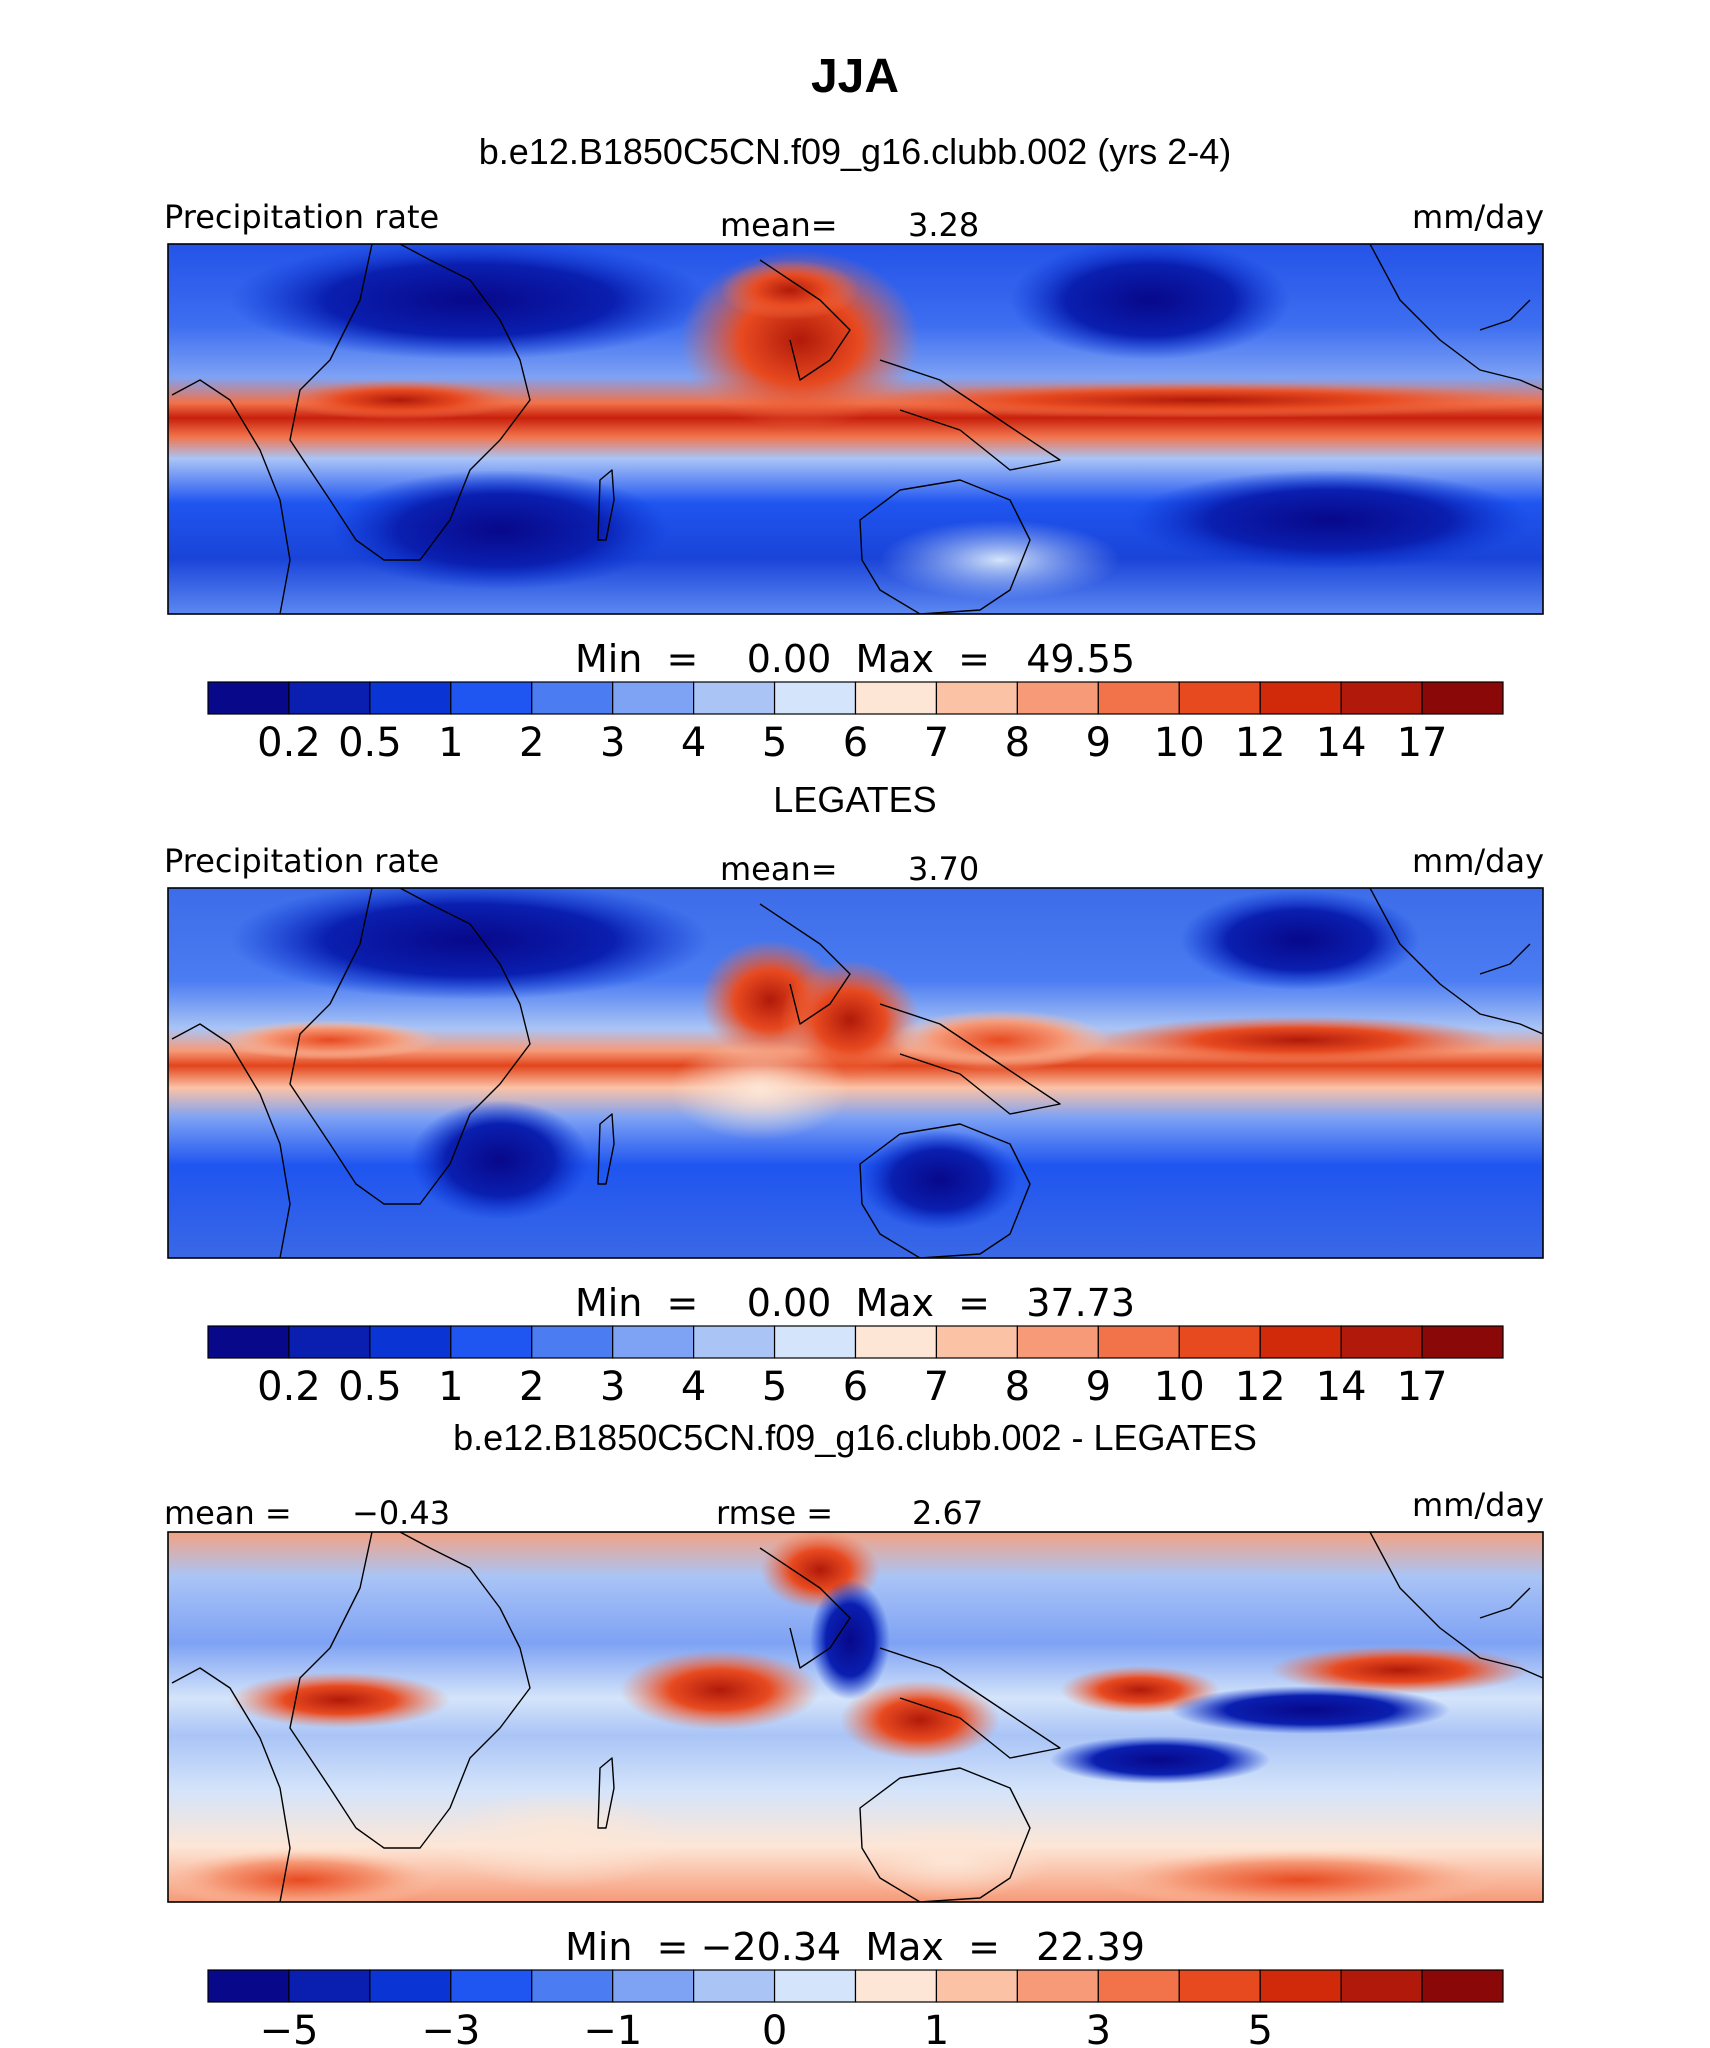 The width and height of the screenshot is (1710, 2048). Describe the element at coordinates (301, 861) in the screenshot. I see `panel-obs-left-label: Precipitation rate` at that location.